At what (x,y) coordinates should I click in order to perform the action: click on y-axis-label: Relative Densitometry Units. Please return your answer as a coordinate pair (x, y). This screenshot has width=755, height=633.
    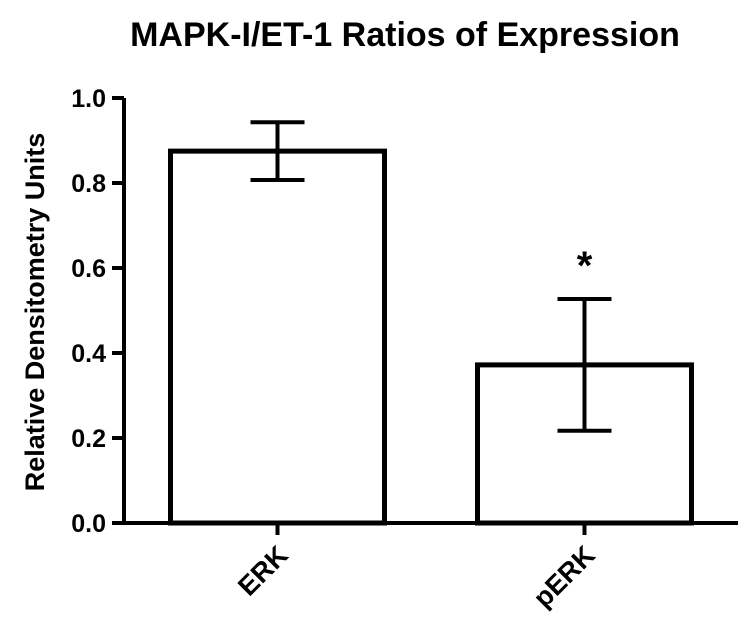
    Looking at the image, I should click on (35, 312).